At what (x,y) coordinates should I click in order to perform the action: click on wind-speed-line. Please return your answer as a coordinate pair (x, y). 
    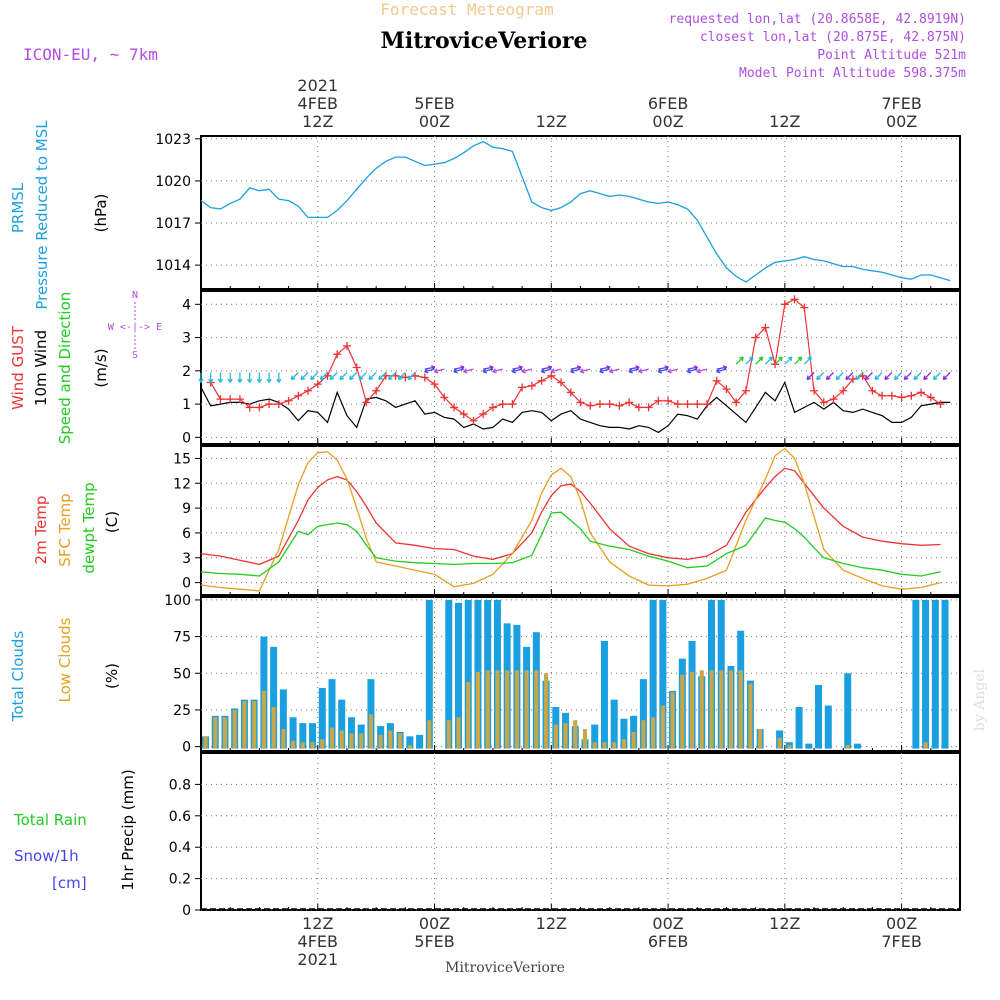
    Looking at the image, I should click on (575, 407).